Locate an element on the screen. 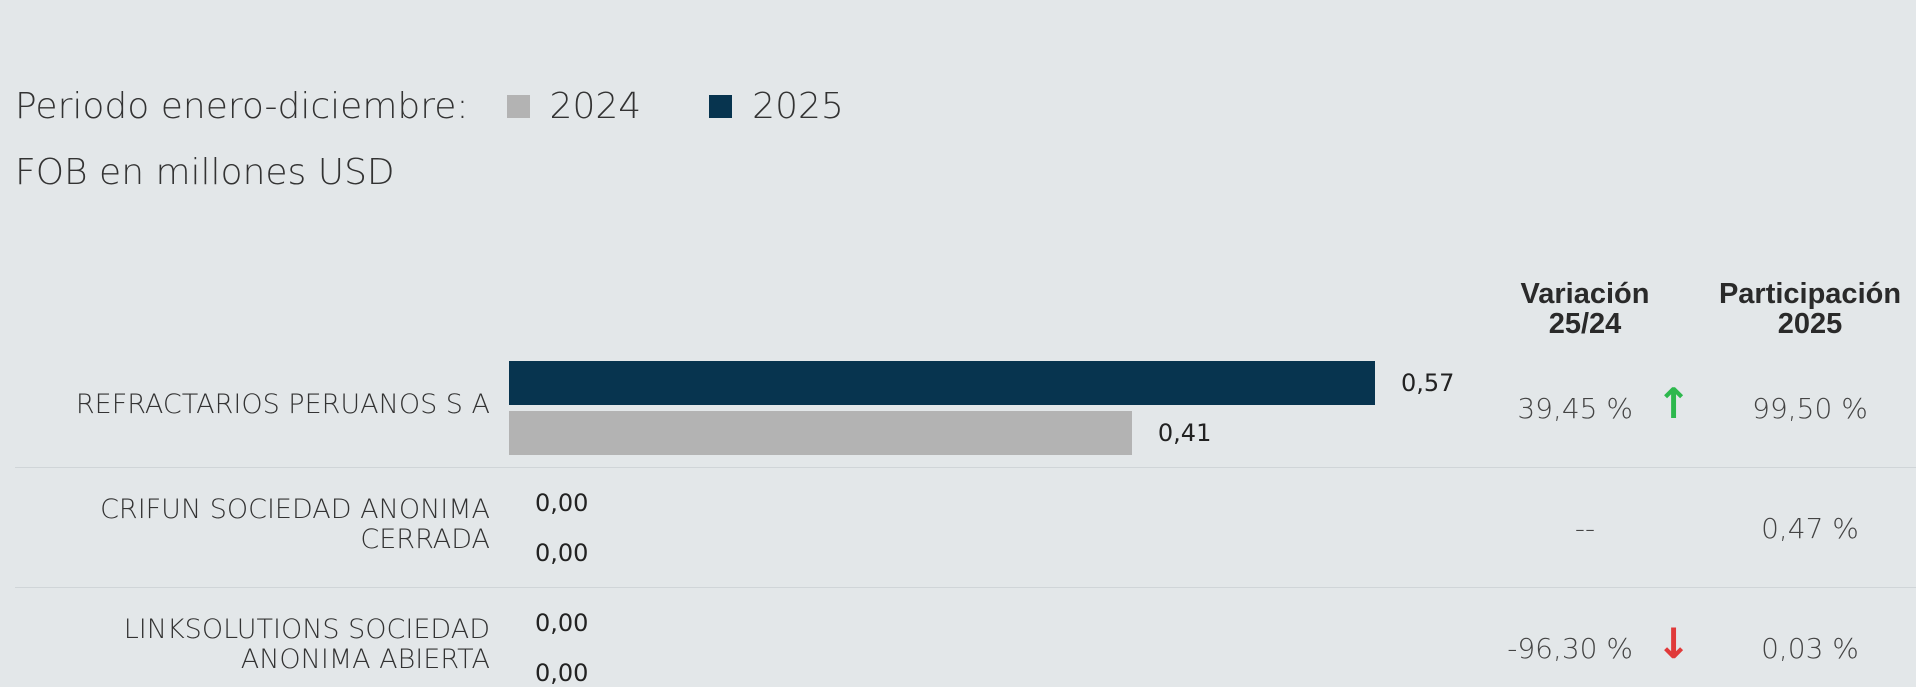 This screenshot has width=1916, height=687. variation-header-line1: Variación is located at coordinates (1585, 294).